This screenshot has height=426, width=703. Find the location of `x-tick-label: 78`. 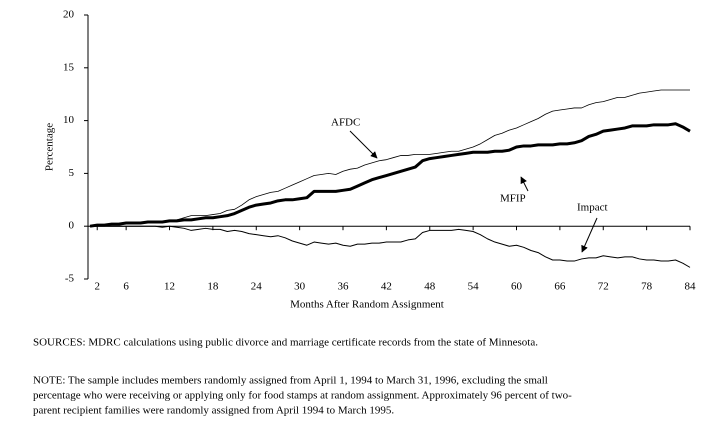

x-tick-label: 78 is located at coordinates (647, 287).